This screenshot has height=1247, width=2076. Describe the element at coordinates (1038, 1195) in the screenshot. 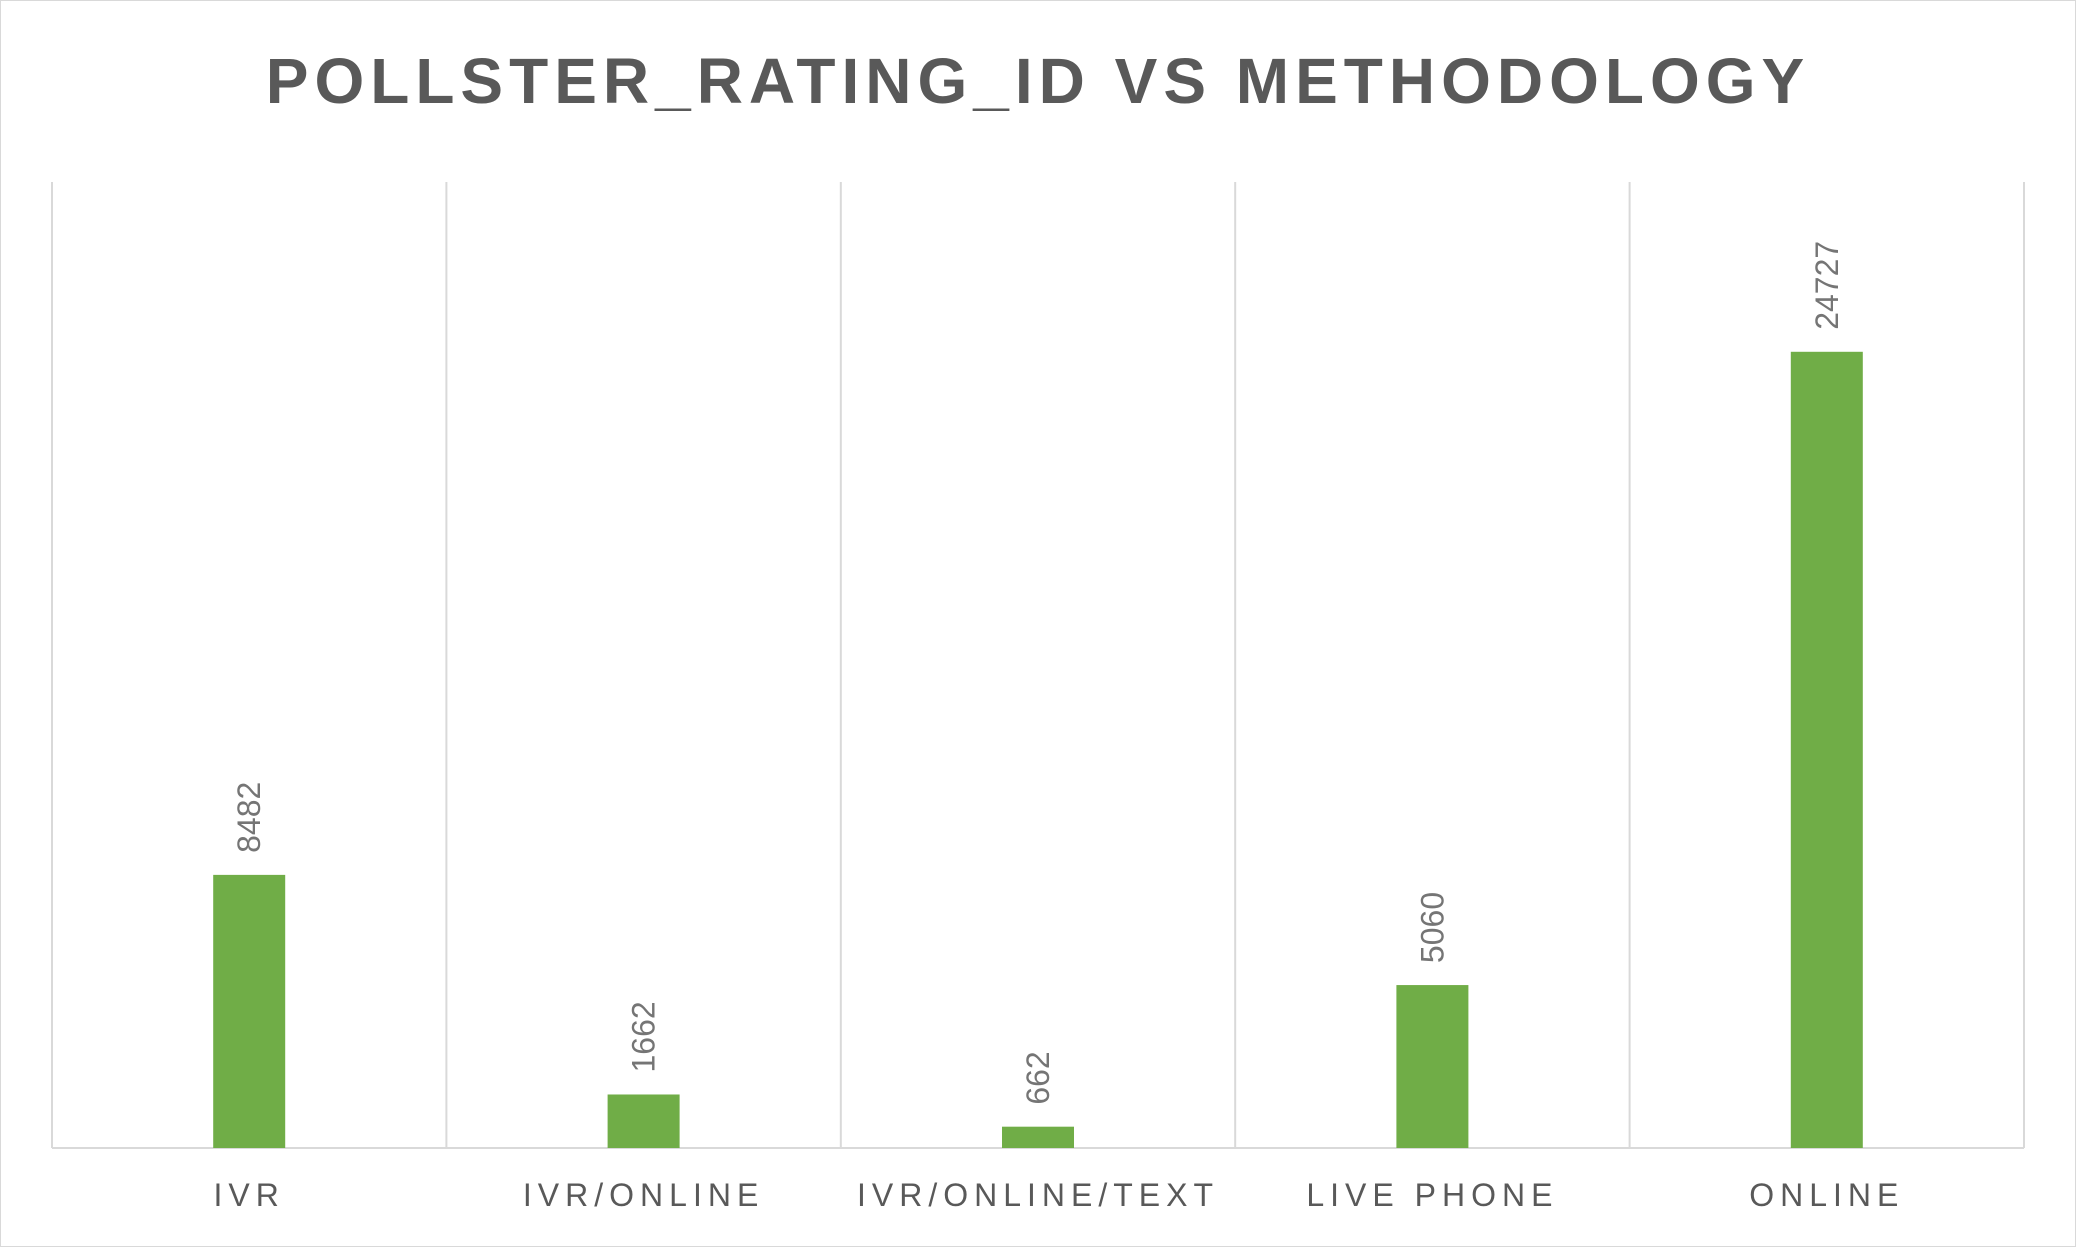

I see `x-tick-label: IVR/ONLINE/TEXT` at that location.